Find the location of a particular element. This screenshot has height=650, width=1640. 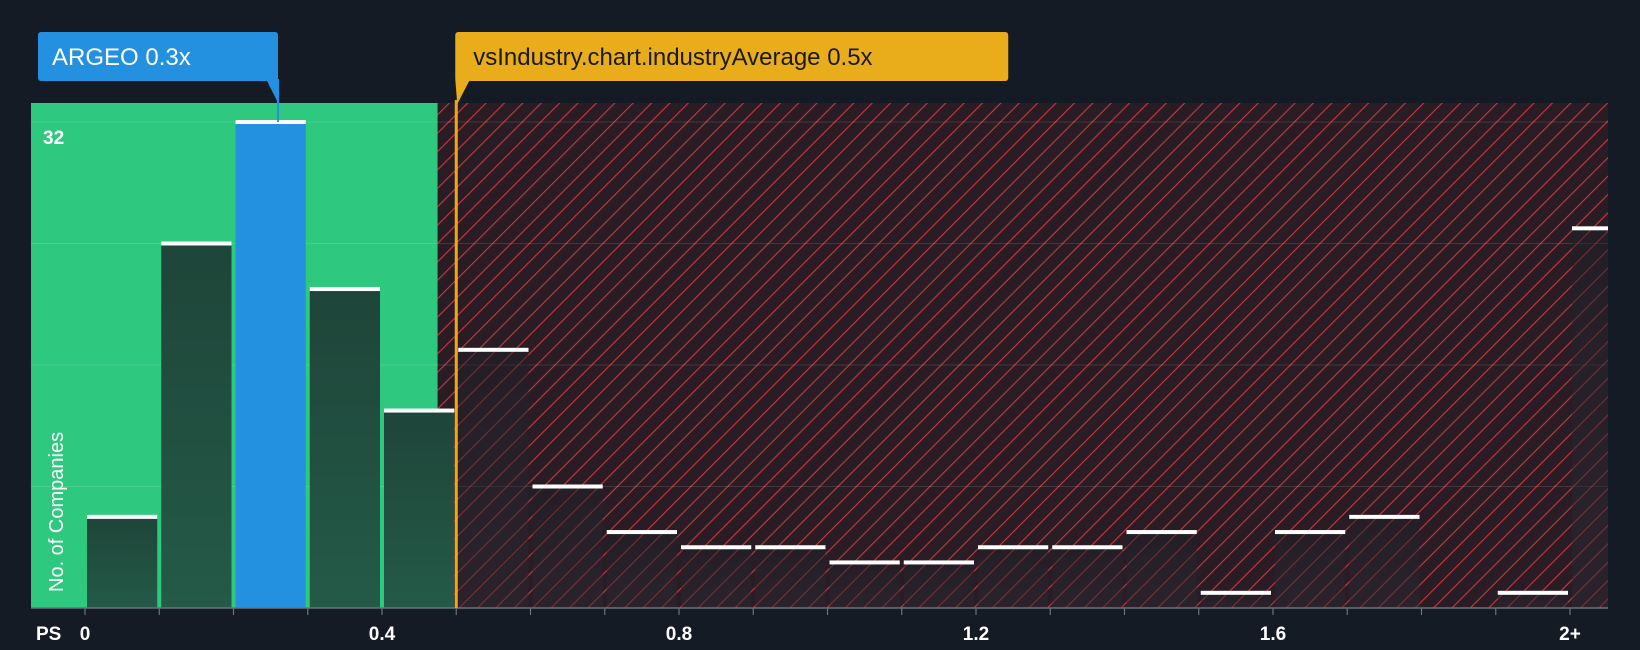

tick-label: 2+ is located at coordinates (1570, 634).